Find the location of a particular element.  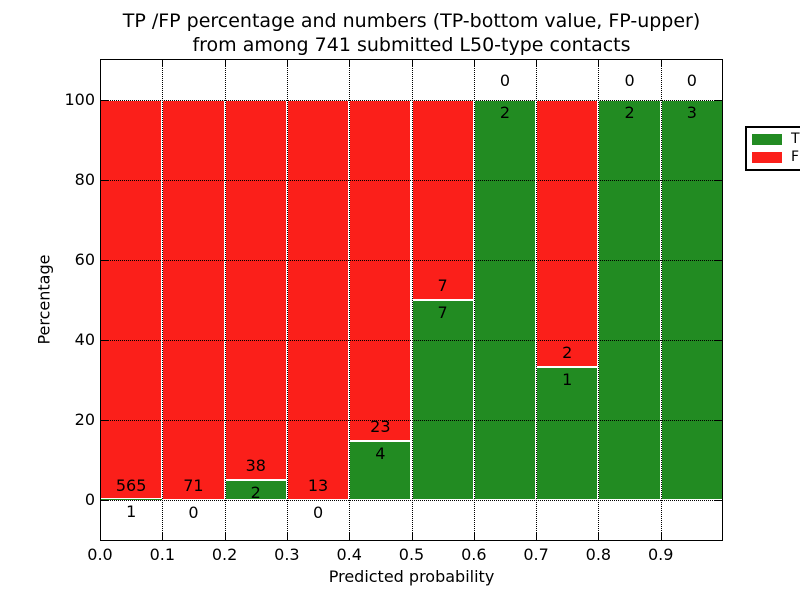

y-tick-label: 40 is located at coordinates (84, 339).